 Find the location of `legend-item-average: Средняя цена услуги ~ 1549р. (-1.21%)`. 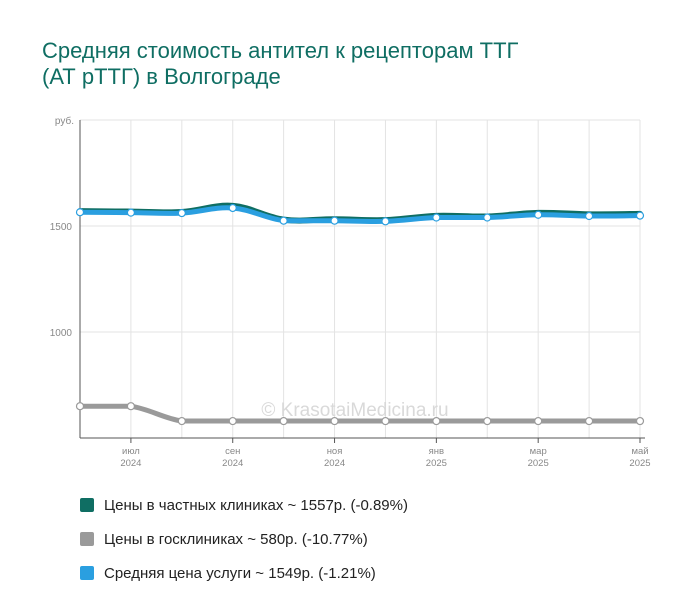

legend-item-average: Средняя цена услуги ~ 1549р. (-1.21%) is located at coordinates (244, 573).